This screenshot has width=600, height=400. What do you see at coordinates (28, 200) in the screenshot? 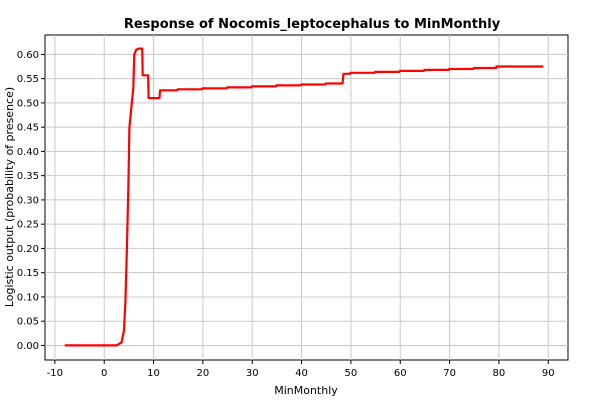
I see `y-tick-label: 0.30` at bounding box center [28, 200].